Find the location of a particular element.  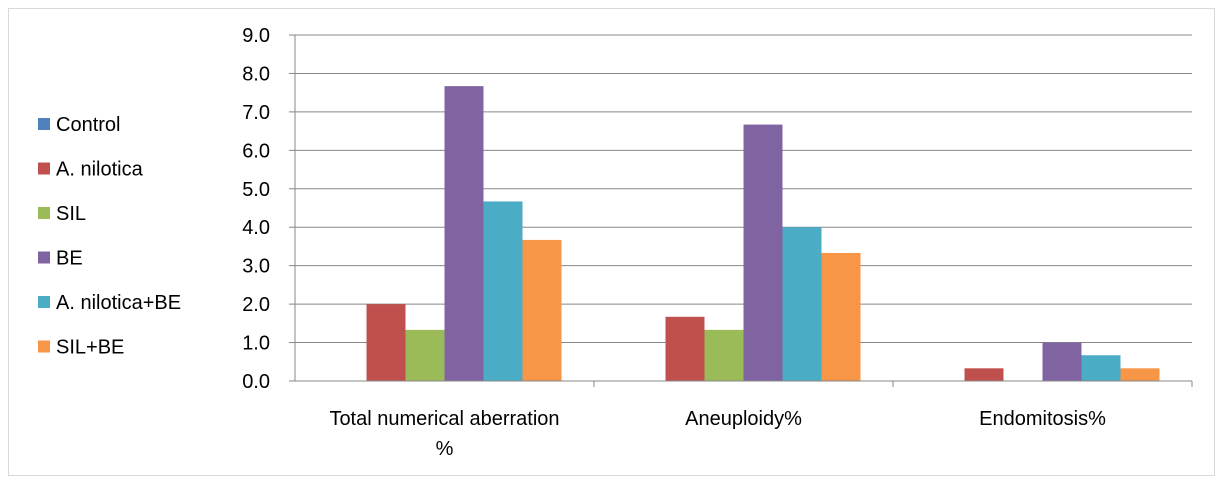

legend-item: BE is located at coordinates (60, 259).